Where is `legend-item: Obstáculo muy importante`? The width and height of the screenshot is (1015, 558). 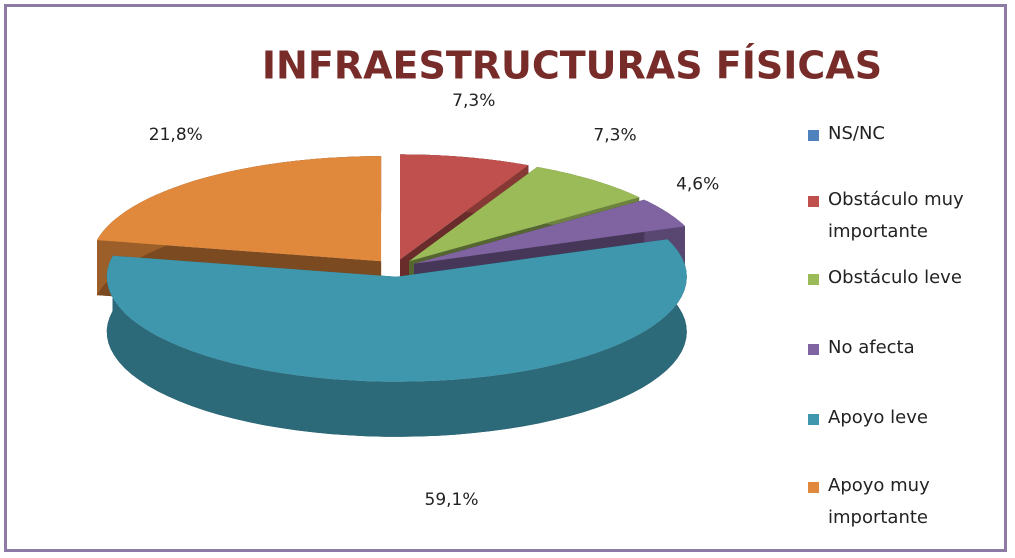
legend-item: Obstáculo muy importante is located at coordinates (905, 216).